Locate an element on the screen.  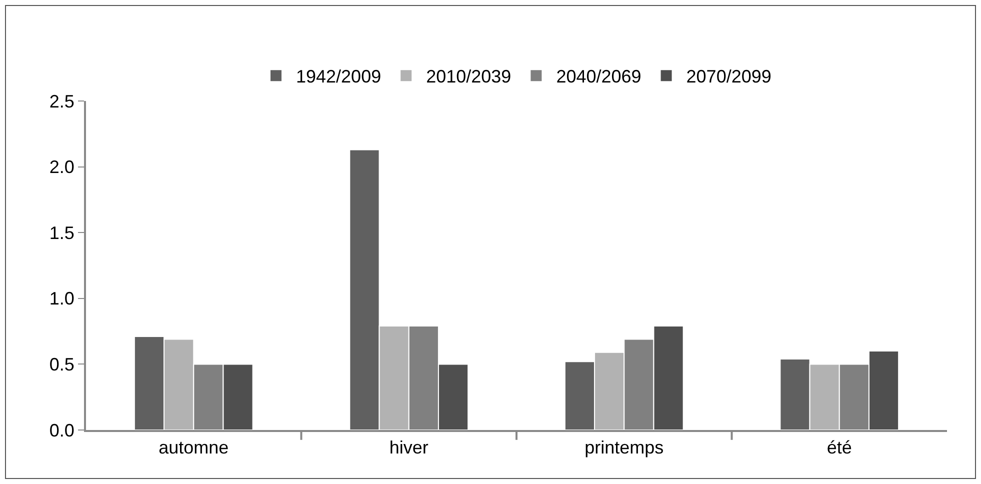
x-tick-label: été is located at coordinates (839, 448).